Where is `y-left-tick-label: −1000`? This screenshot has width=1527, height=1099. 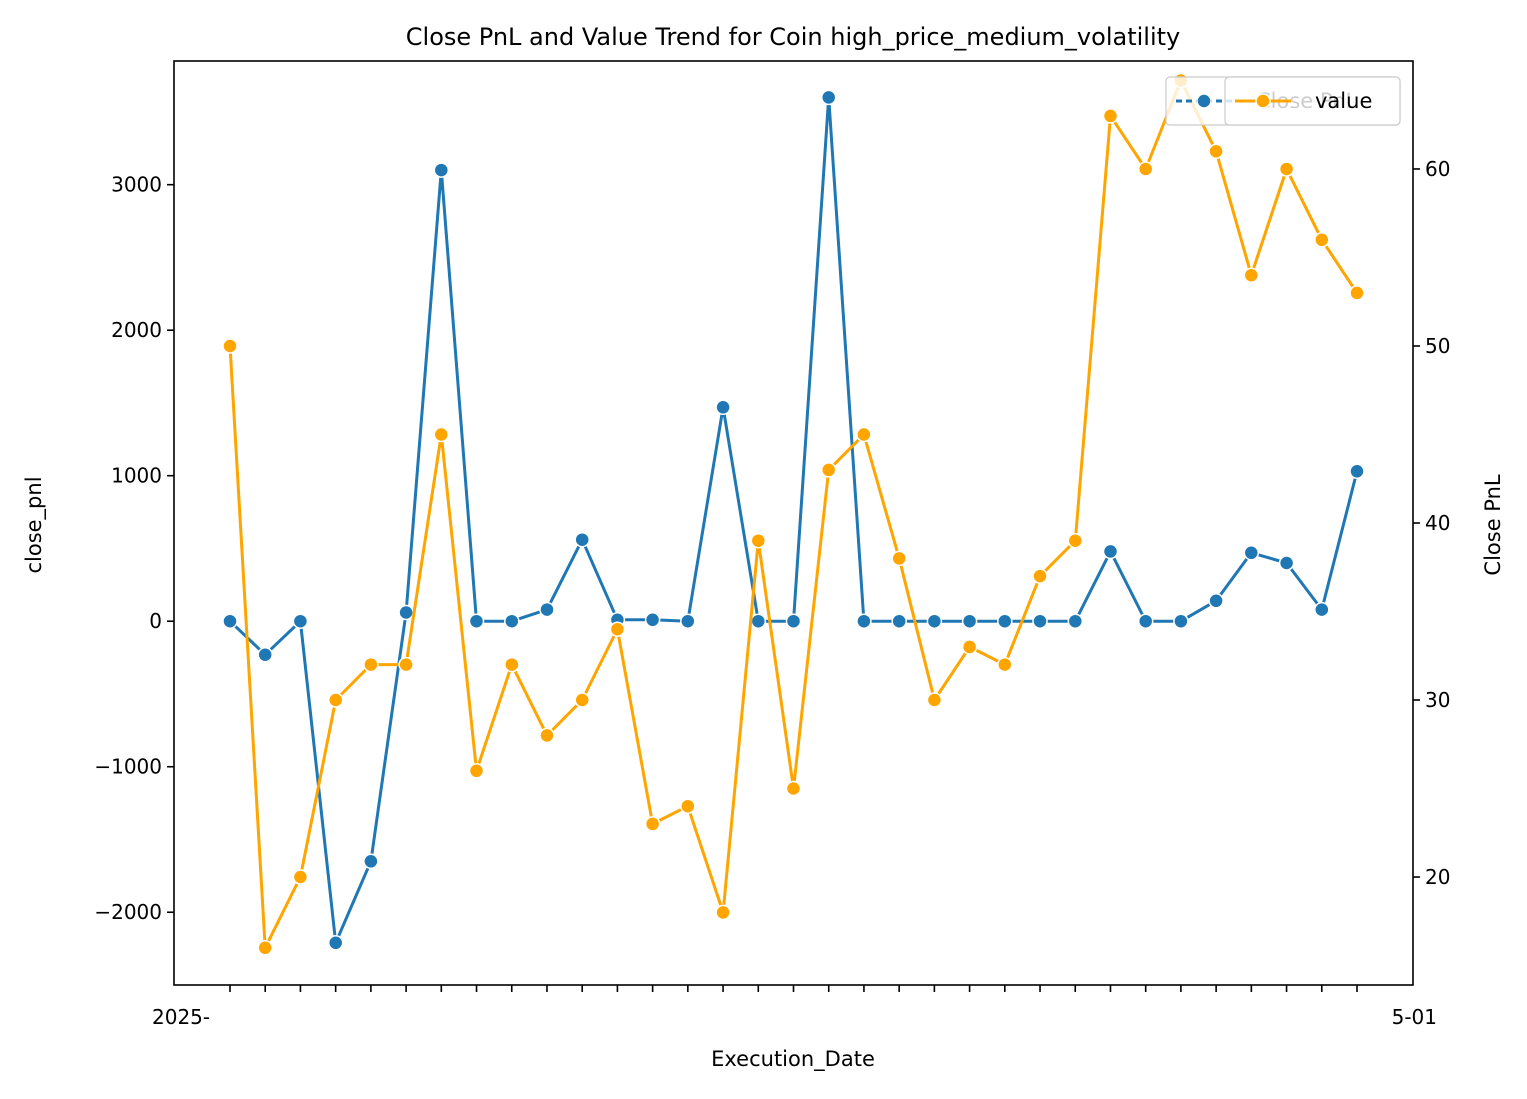
y-left-tick-label: −1000 is located at coordinates (128, 767).